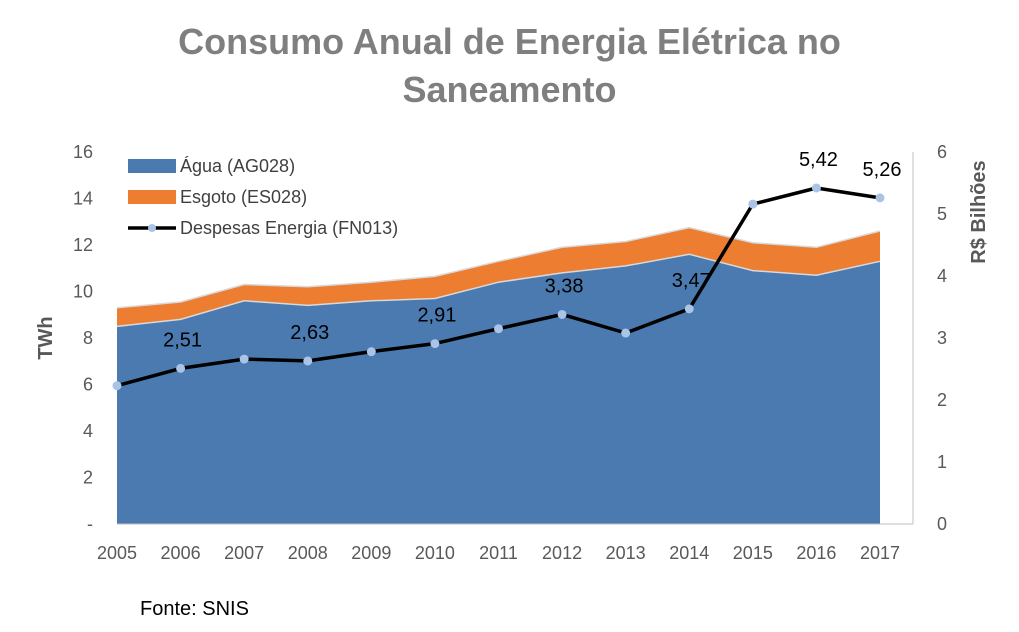 The width and height of the screenshot is (1019, 632). Describe the element at coordinates (88, 338) in the screenshot. I see `y-tick-label: 8` at that location.